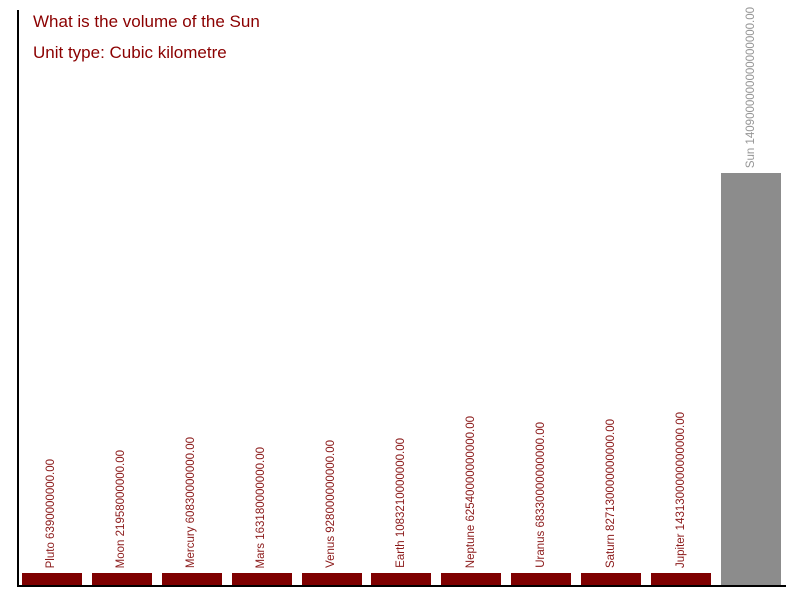 This screenshot has height=600, width=800. Describe the element at coordinates (122, 297) in the screenshot. I see `bar-group-moon: Moon 21958000000.00` at that location.